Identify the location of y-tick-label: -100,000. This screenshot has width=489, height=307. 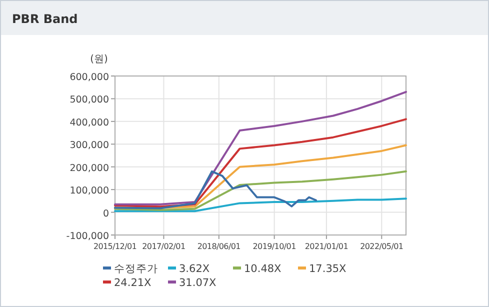
(87, 236).